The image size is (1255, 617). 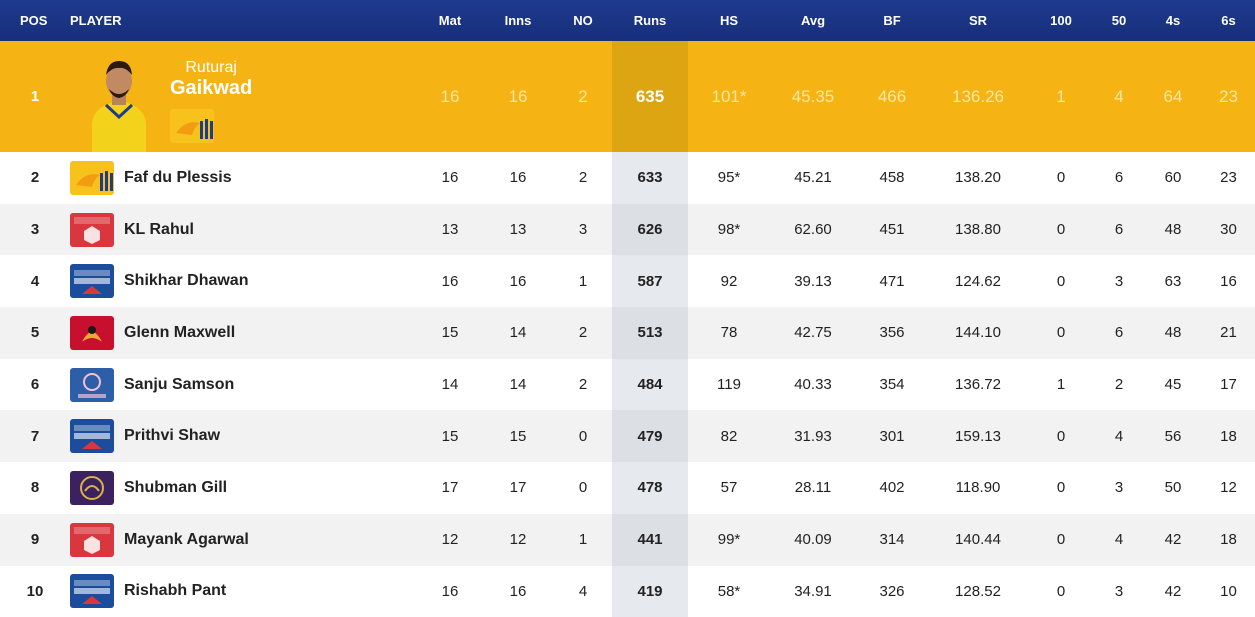 I want to click on player-name: Mayank Agarwal, so click(x=186, y=540).